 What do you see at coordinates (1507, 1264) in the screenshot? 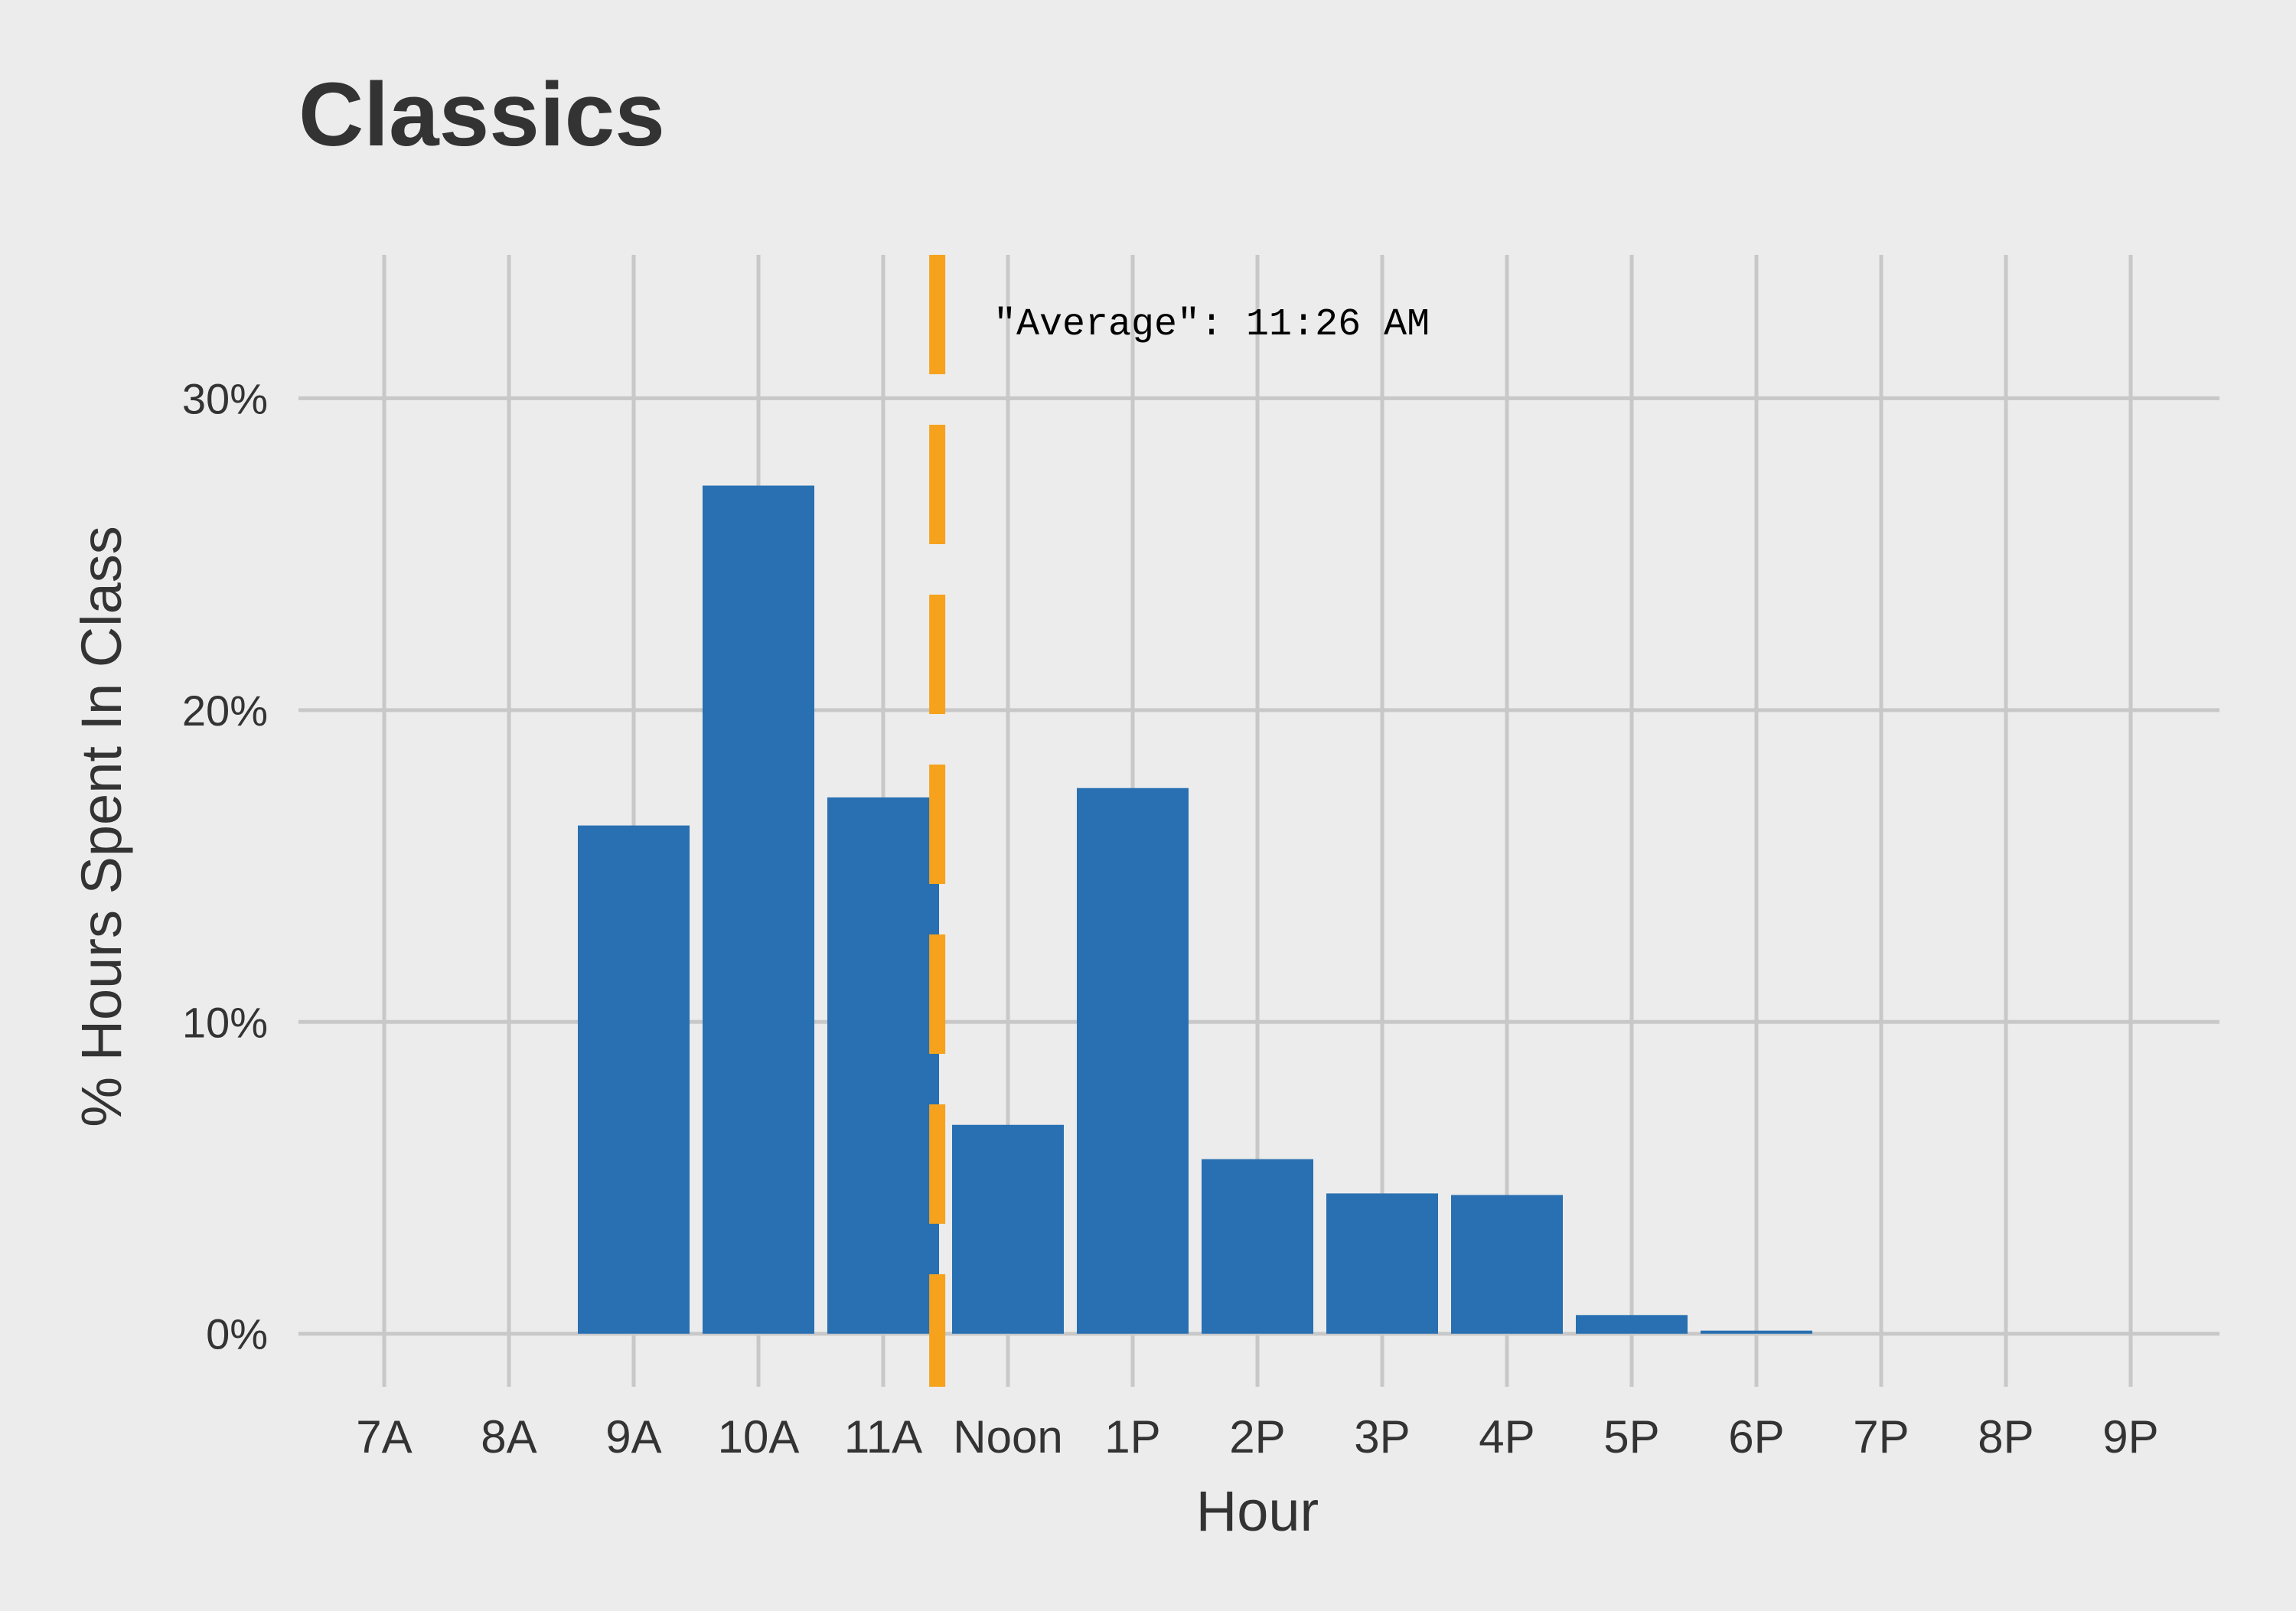
I see `bar-4p` at bounding box center [1507, 1264].